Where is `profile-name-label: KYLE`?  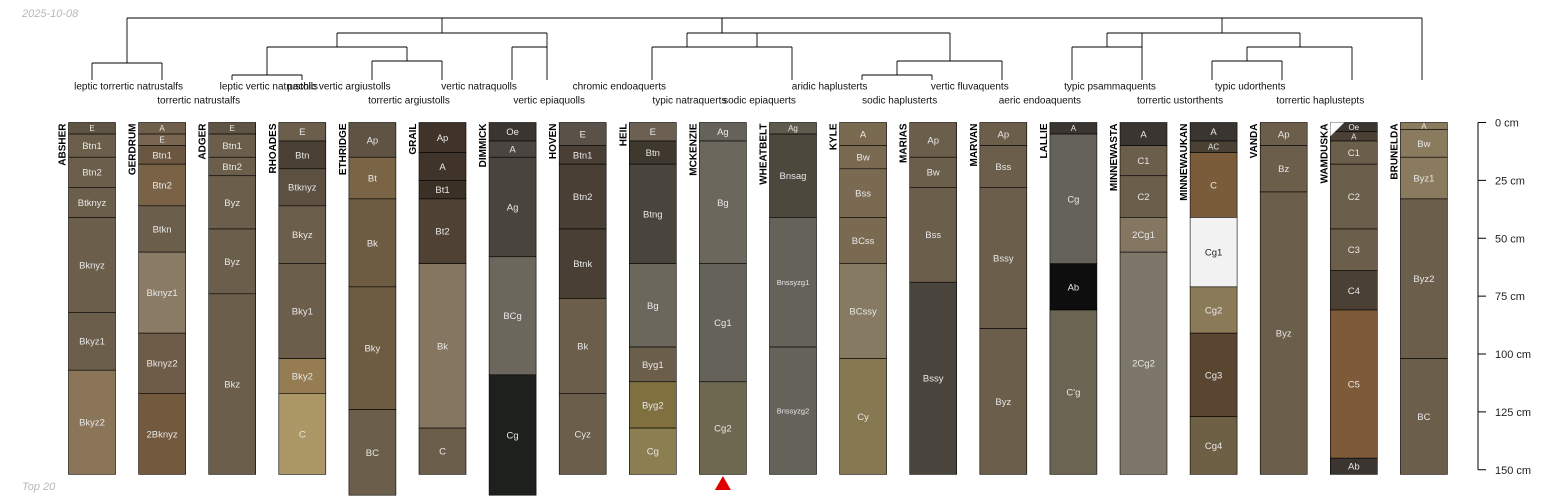
profile-name-label: KYLE is located at coordinates (834, 136).